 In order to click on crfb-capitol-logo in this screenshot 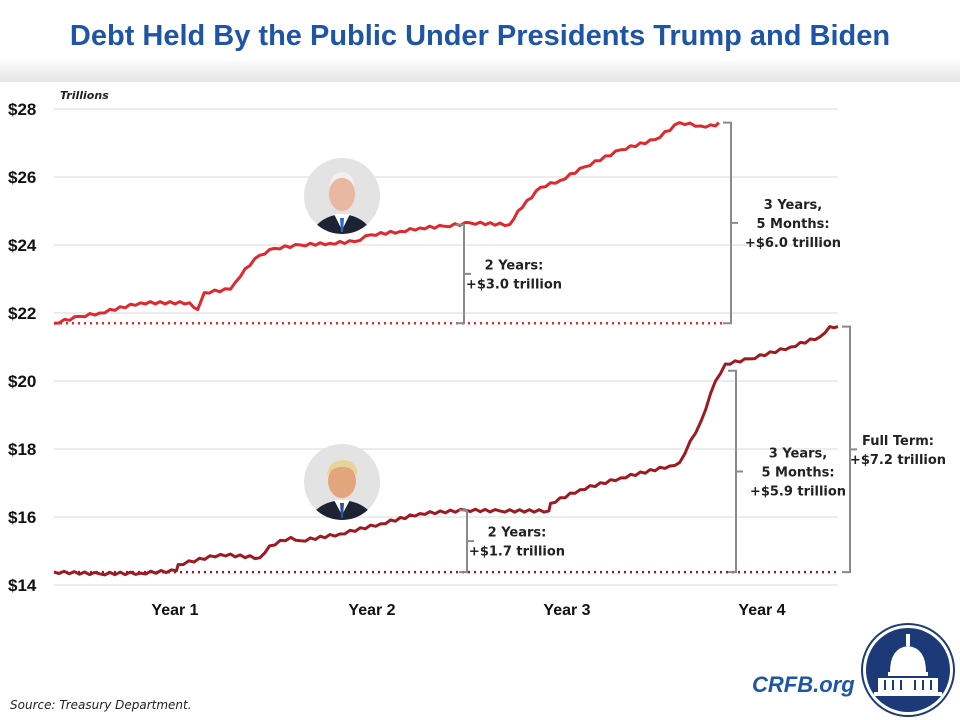, I will do `click(908, 670)`.